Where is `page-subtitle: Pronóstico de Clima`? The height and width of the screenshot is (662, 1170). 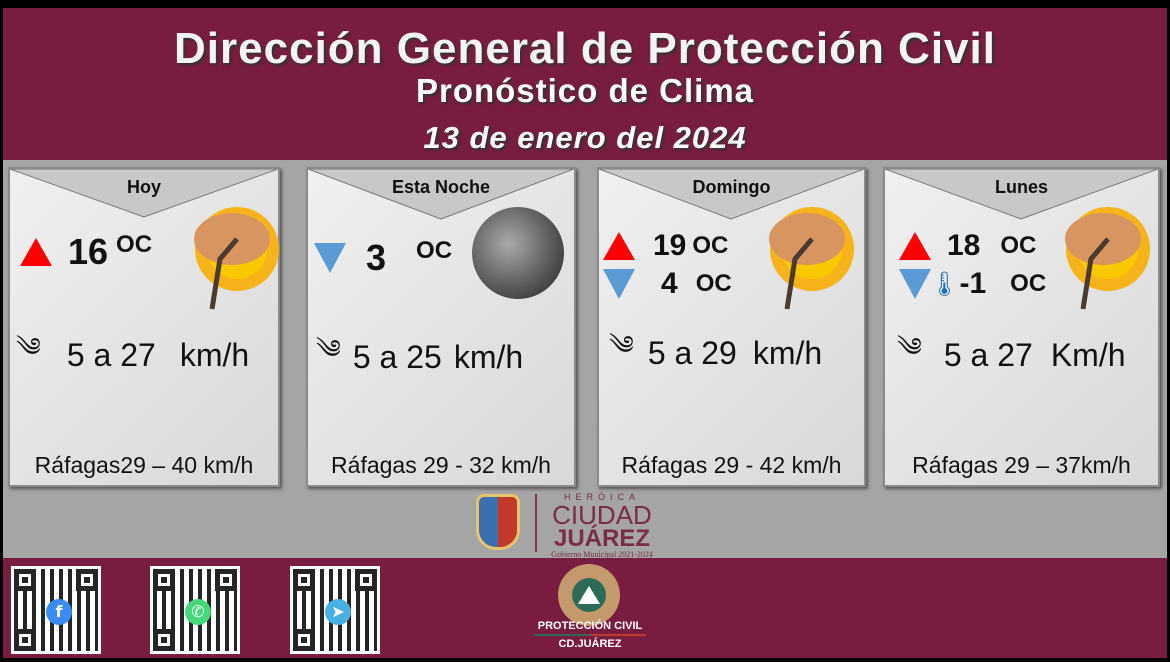
page-subtitle: Pronóstico de Clima is located at coordinates (585, 90).